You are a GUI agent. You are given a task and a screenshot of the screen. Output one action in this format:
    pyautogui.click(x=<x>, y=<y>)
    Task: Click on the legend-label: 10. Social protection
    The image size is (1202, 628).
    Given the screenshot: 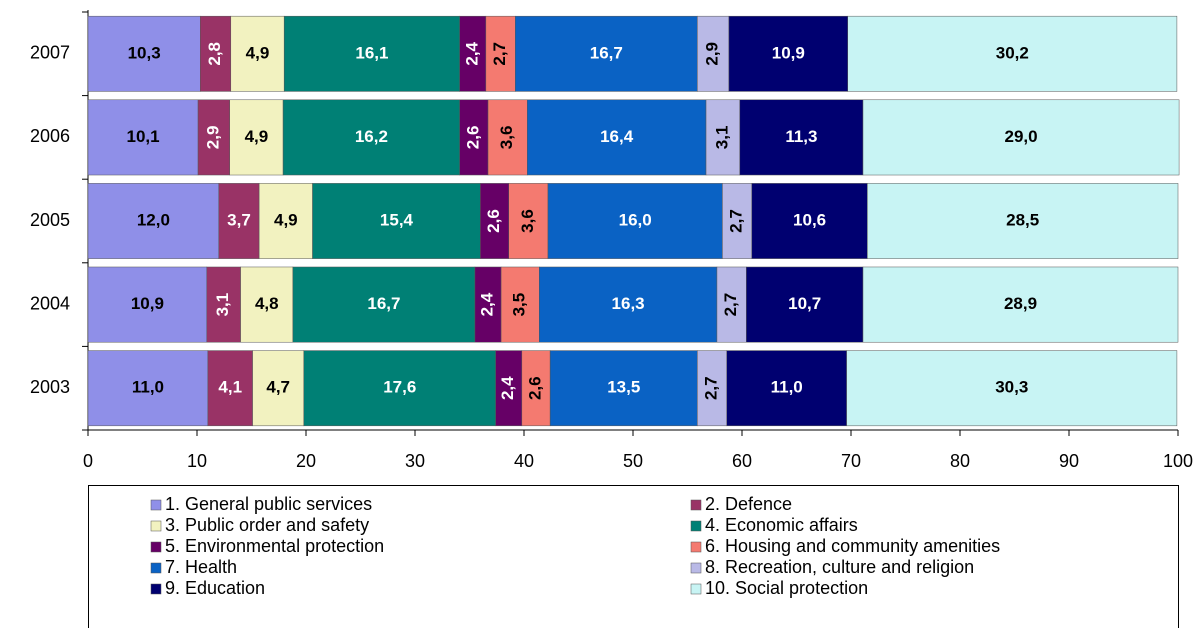 What is the action you would take?
    pyautogui.click(x=786, y=588)
    